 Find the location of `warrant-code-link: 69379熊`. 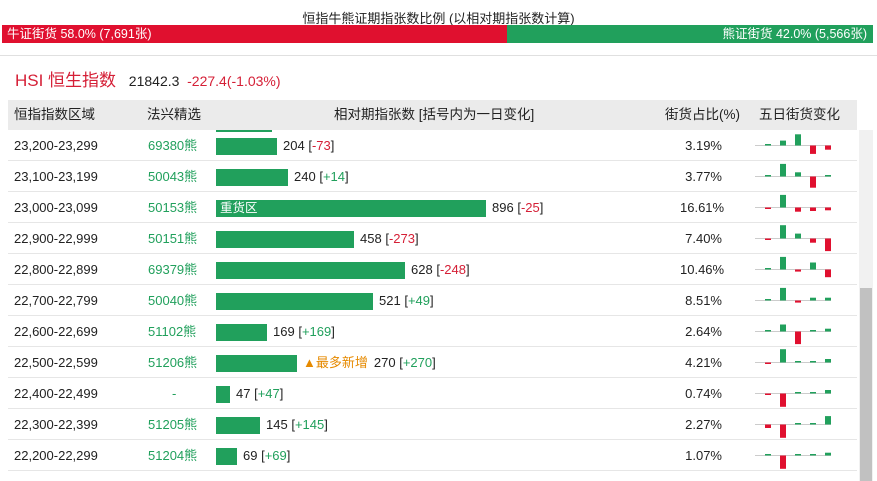

warrant-code-link: 69379熊 is located at coordinates (173, 269).